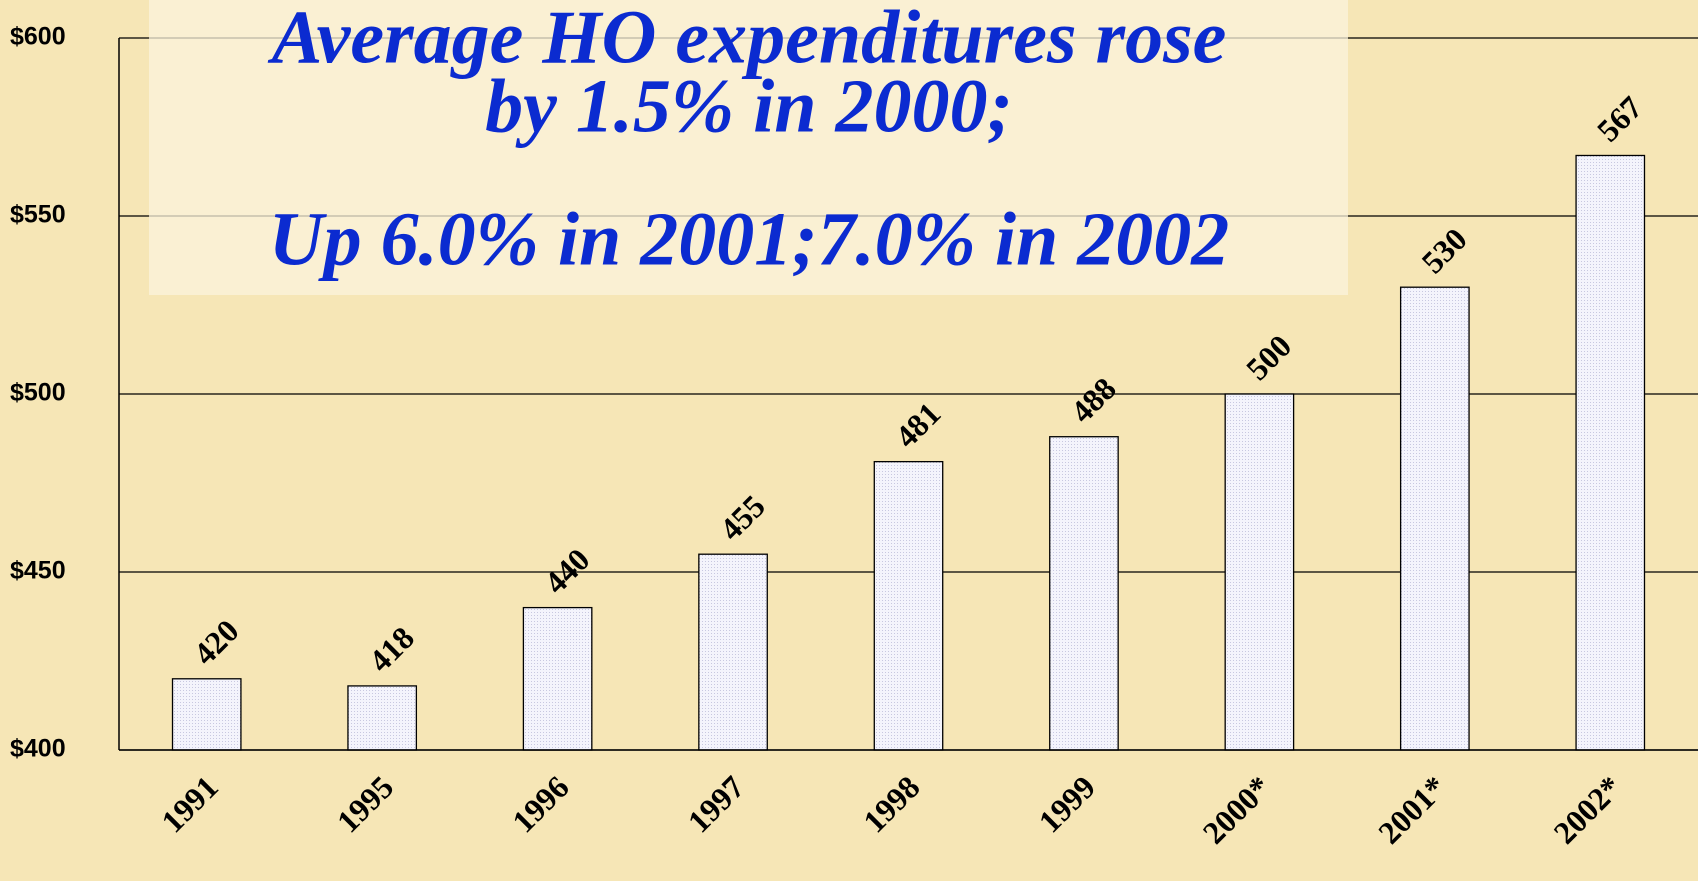 This screenshot has width=1698, height=881. I want to click on y-tick-label: $550, so click(38, 215).